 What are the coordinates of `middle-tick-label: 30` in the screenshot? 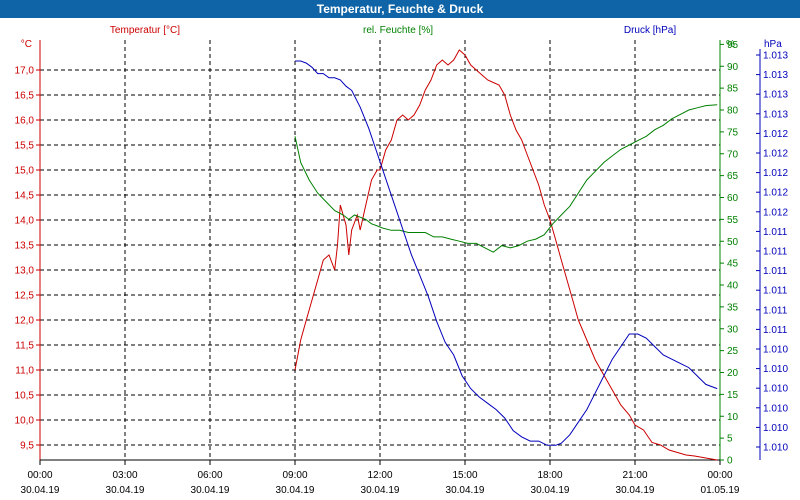 It's located at (733, 329).